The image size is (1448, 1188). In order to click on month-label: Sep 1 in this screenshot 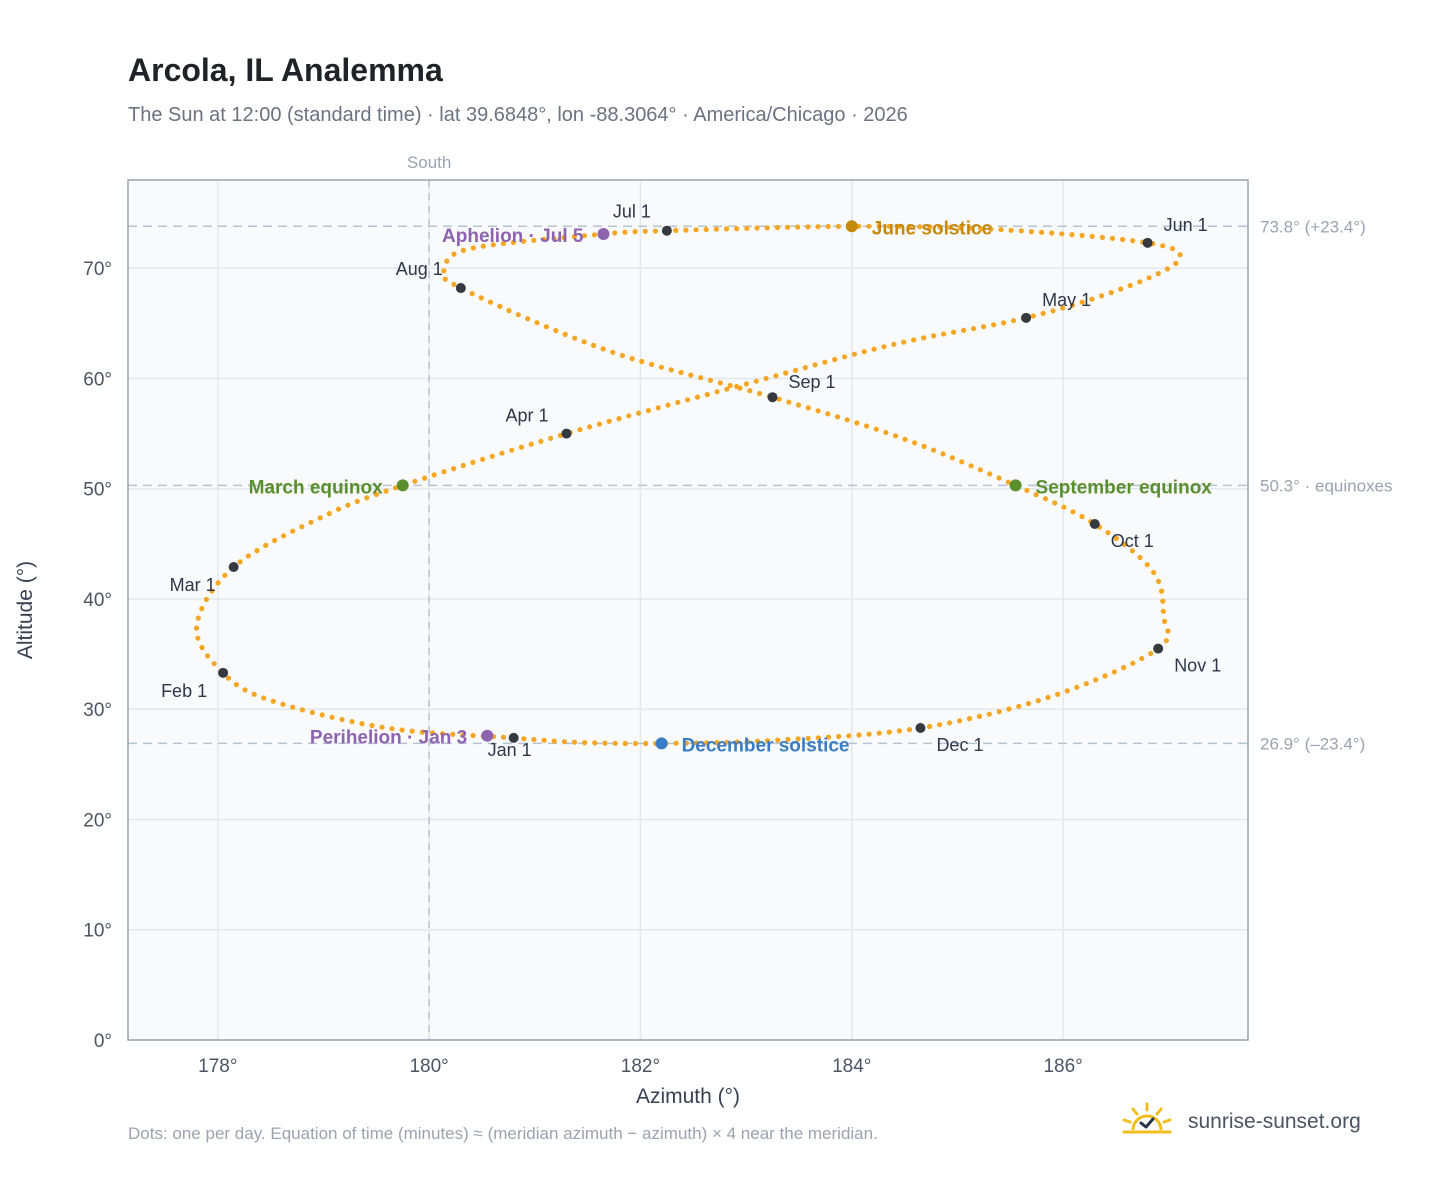, I will do `click(812, 382)`.